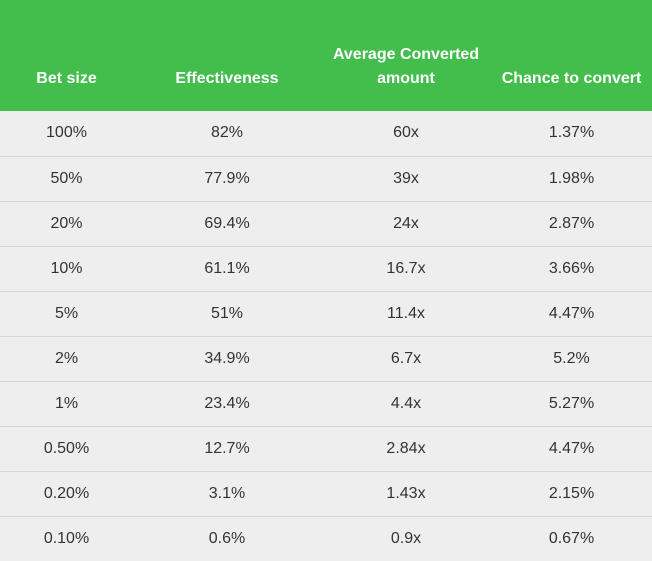 This screenshot has height=561, width=652. I want to click on table-row: 5% 51% 11.4x 4.47%, so click(326, 313).